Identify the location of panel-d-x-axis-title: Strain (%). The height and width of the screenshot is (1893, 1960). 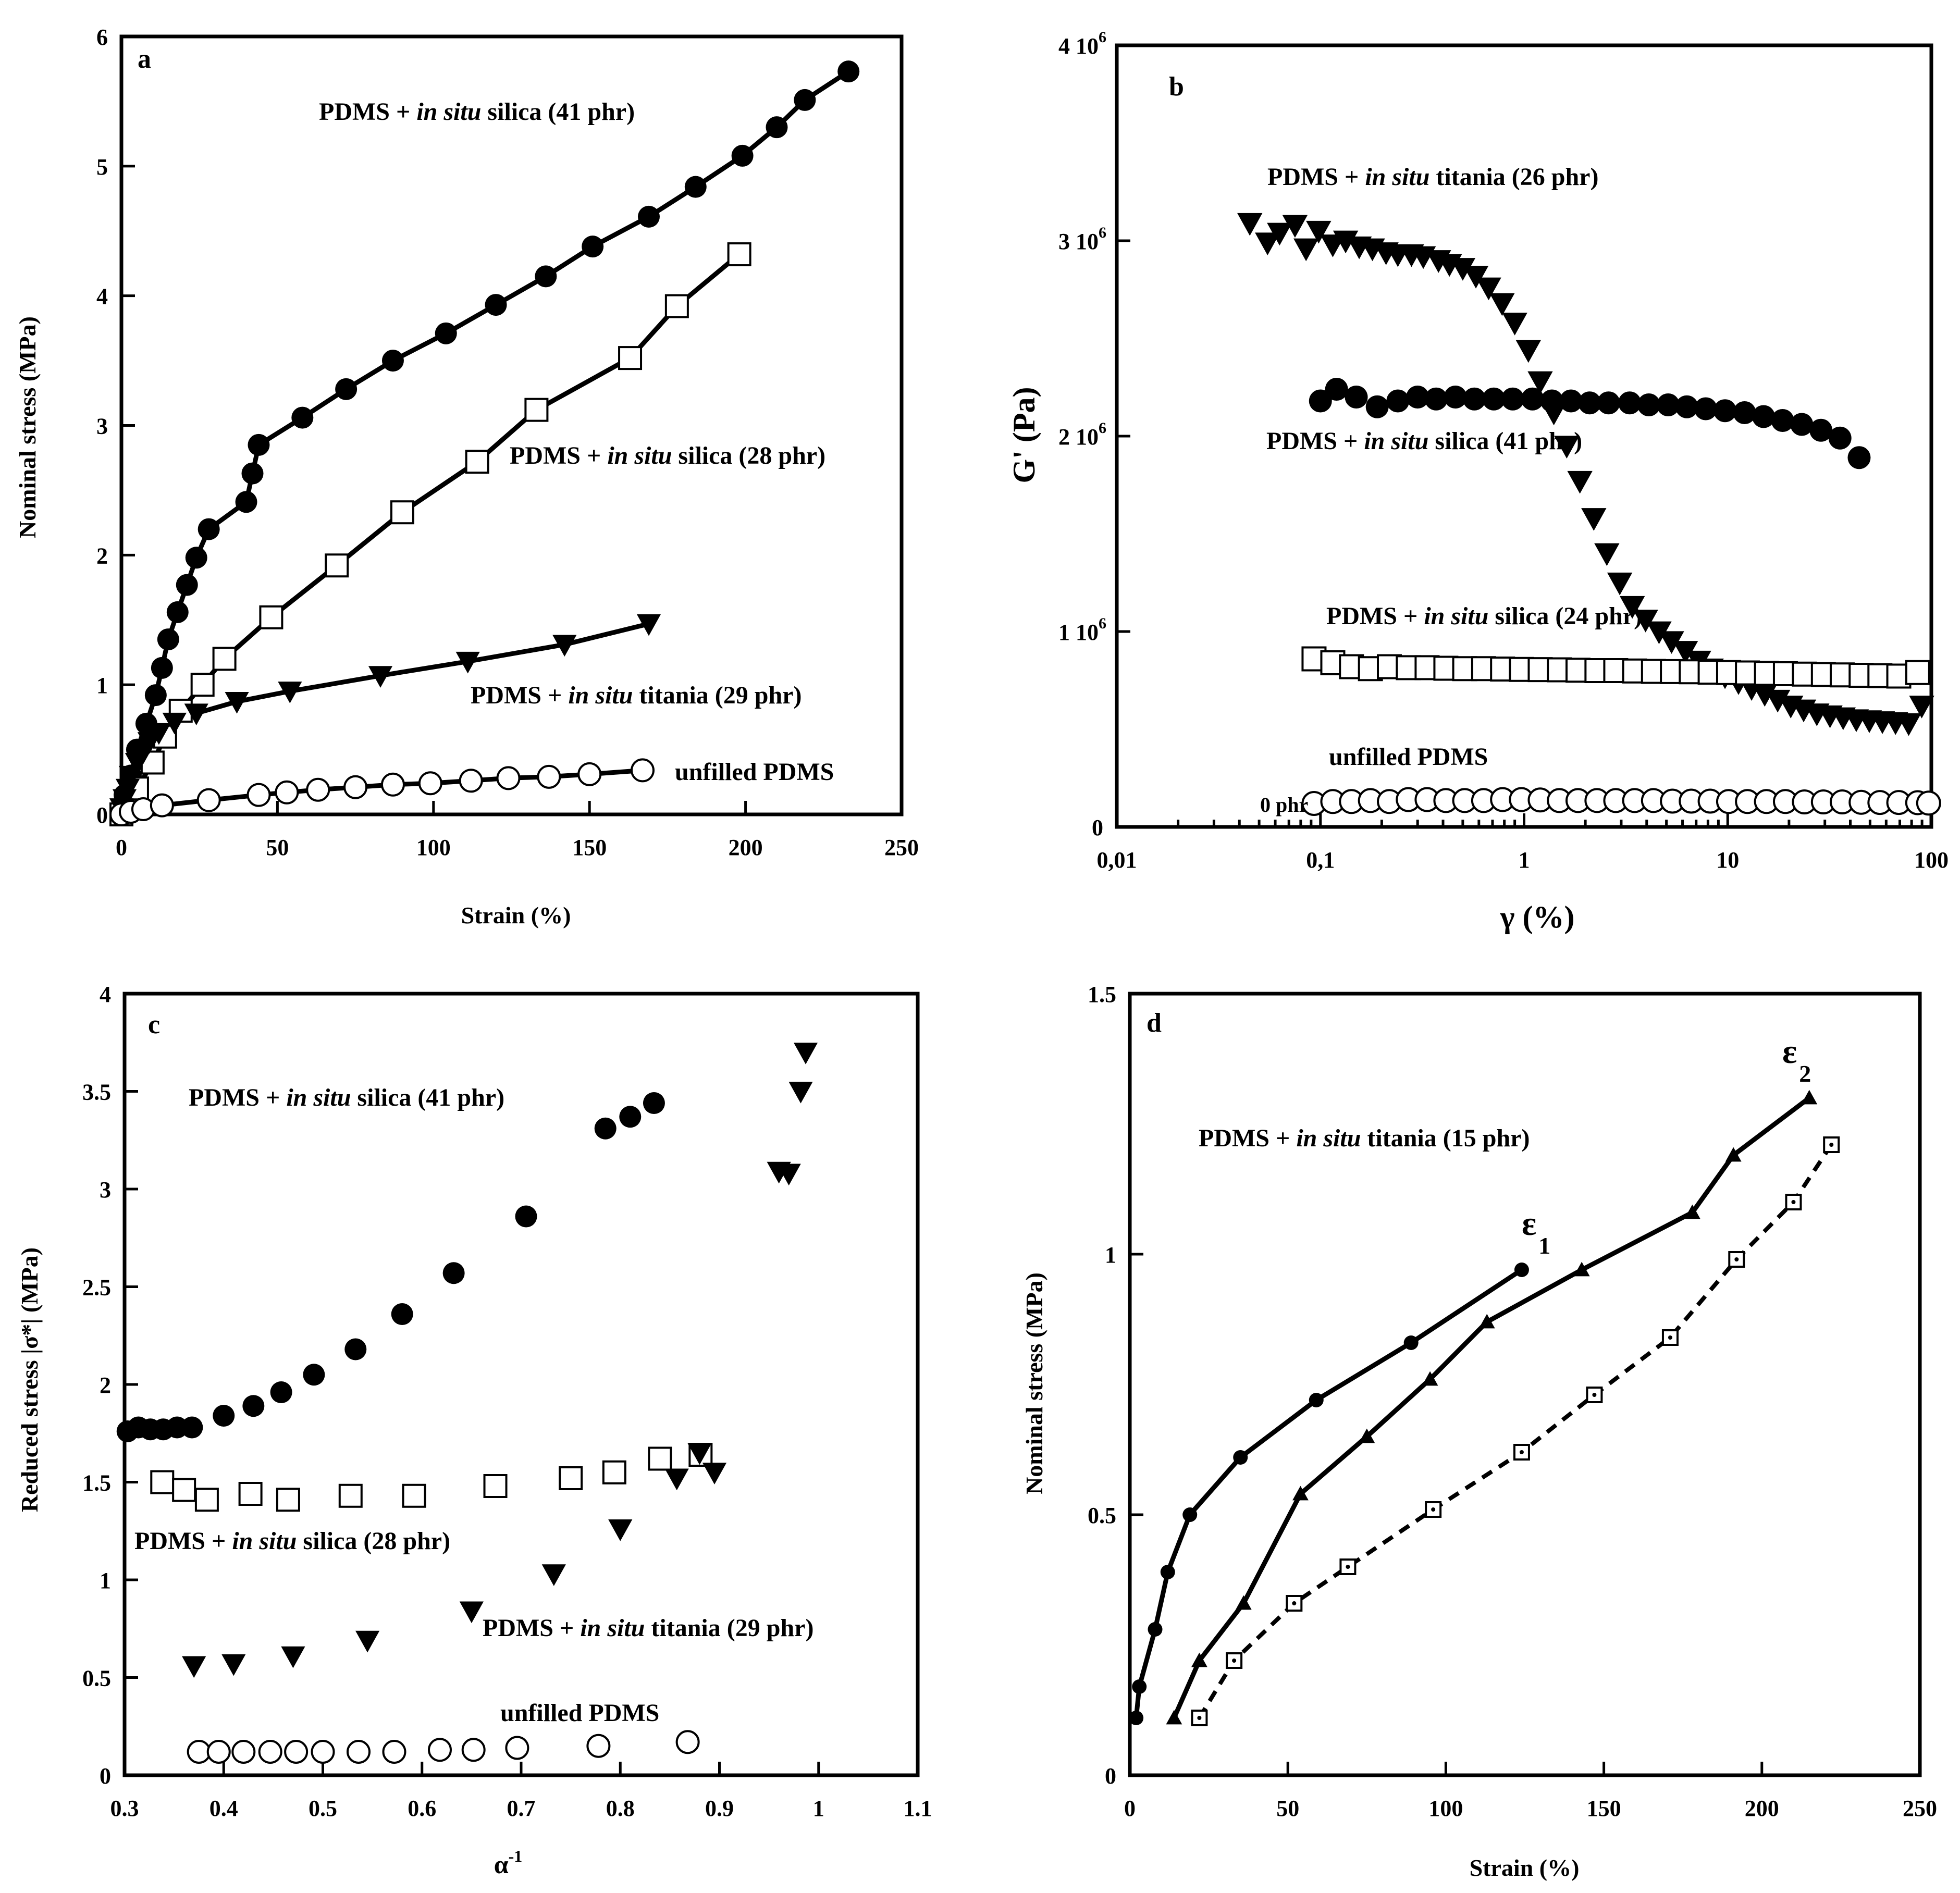
(1525, 1867).